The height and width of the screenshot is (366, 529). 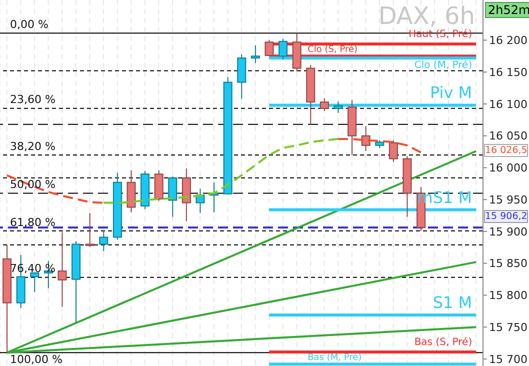 I want to click on ref-line-label: 15 906,2, so click(x=506, y=216).